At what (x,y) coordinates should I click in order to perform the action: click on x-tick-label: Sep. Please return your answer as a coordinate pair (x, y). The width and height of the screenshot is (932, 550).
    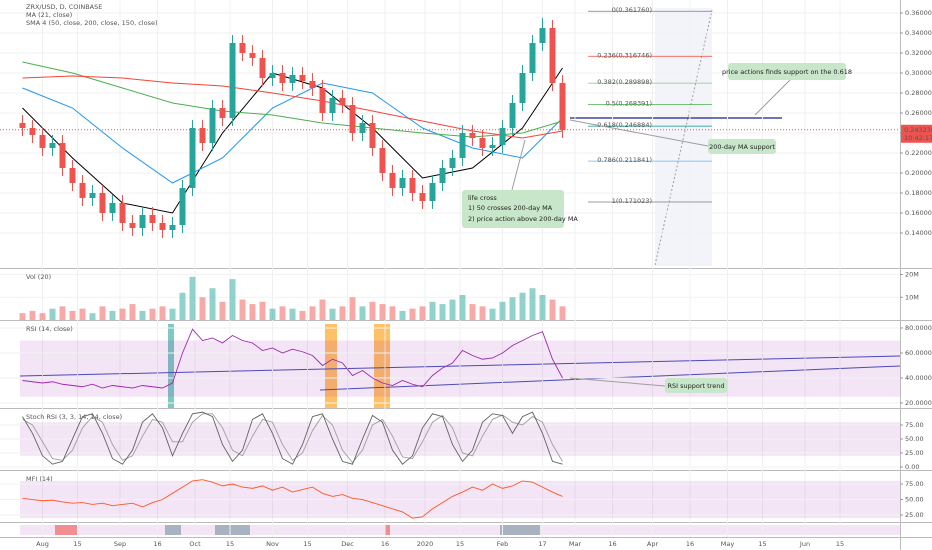
    Looking at the image, I should click on (120, 544).